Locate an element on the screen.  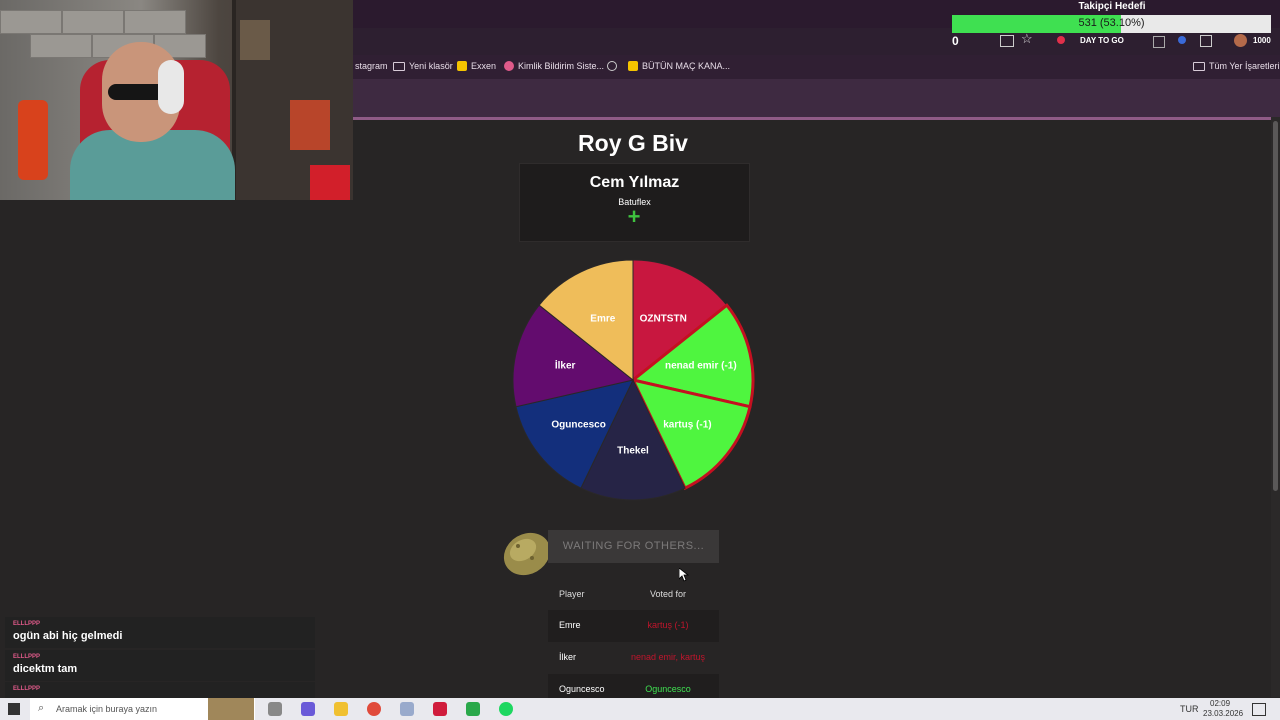
clock-time: 02:09 is located at coordinates (1220, 703).